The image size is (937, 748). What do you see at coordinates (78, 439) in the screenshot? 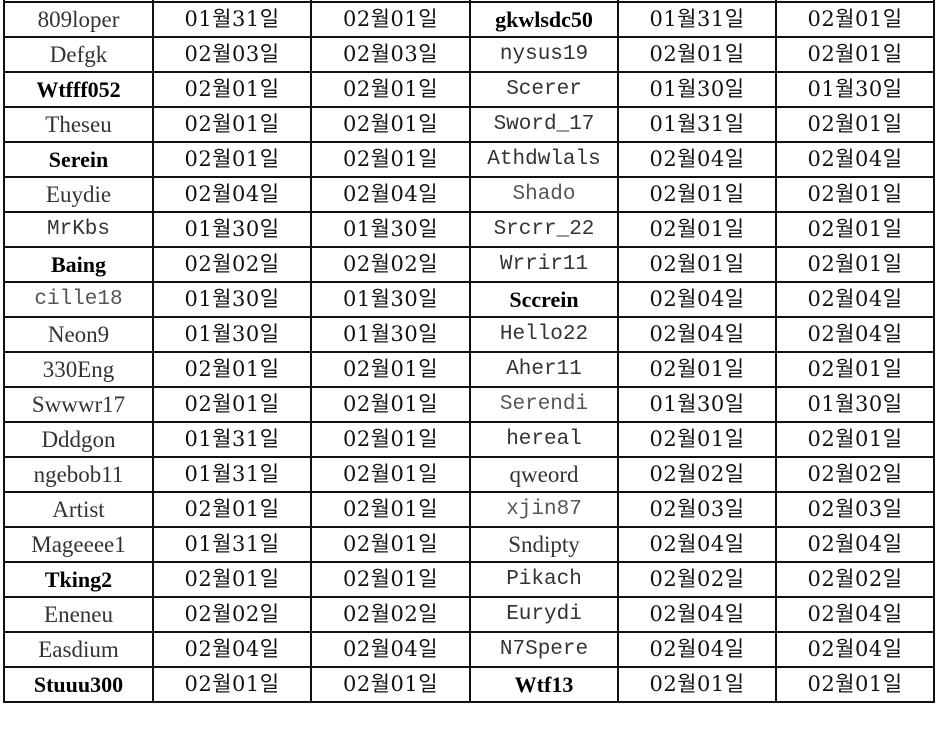
I see `left-user-name-cell: Dddgon` at bounding box center [78, 439].